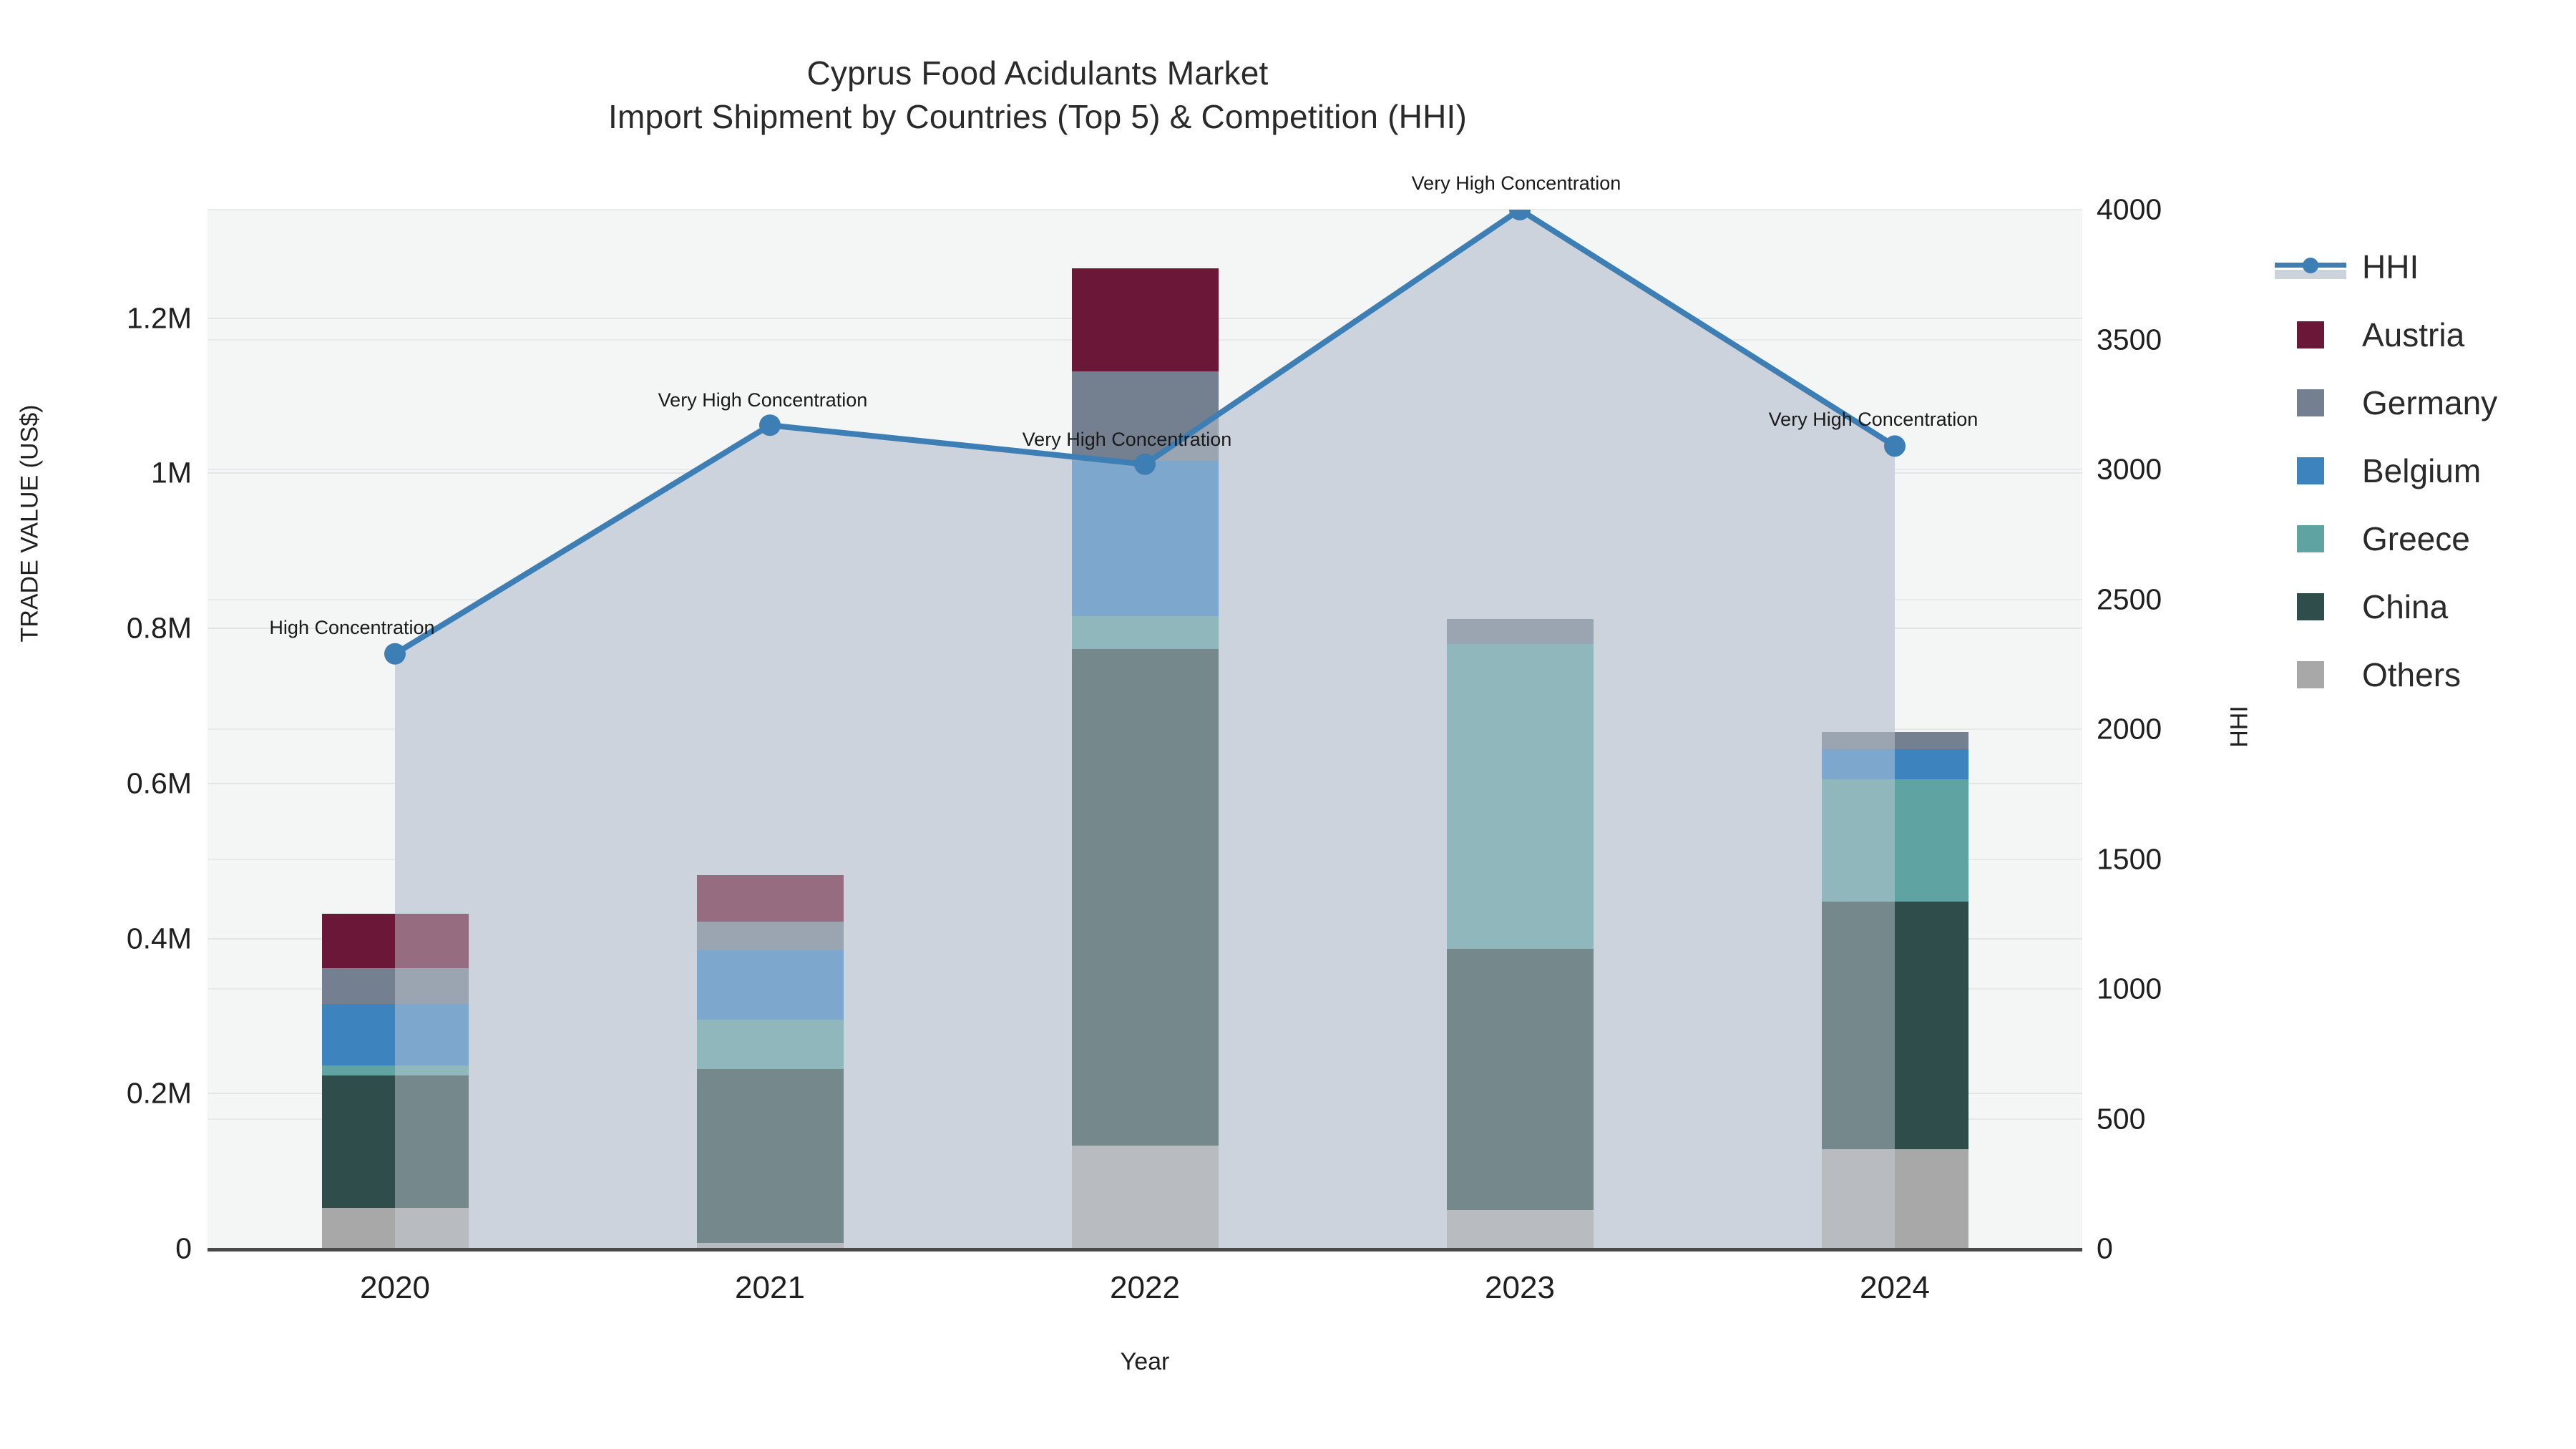 The height and width of the screenshot is (1449, 2576). I want to click on y-axis-left-ticks: 0 0.2M 0.4M 0.6M 0.8M 1M 1.2M, so click(96, 737).